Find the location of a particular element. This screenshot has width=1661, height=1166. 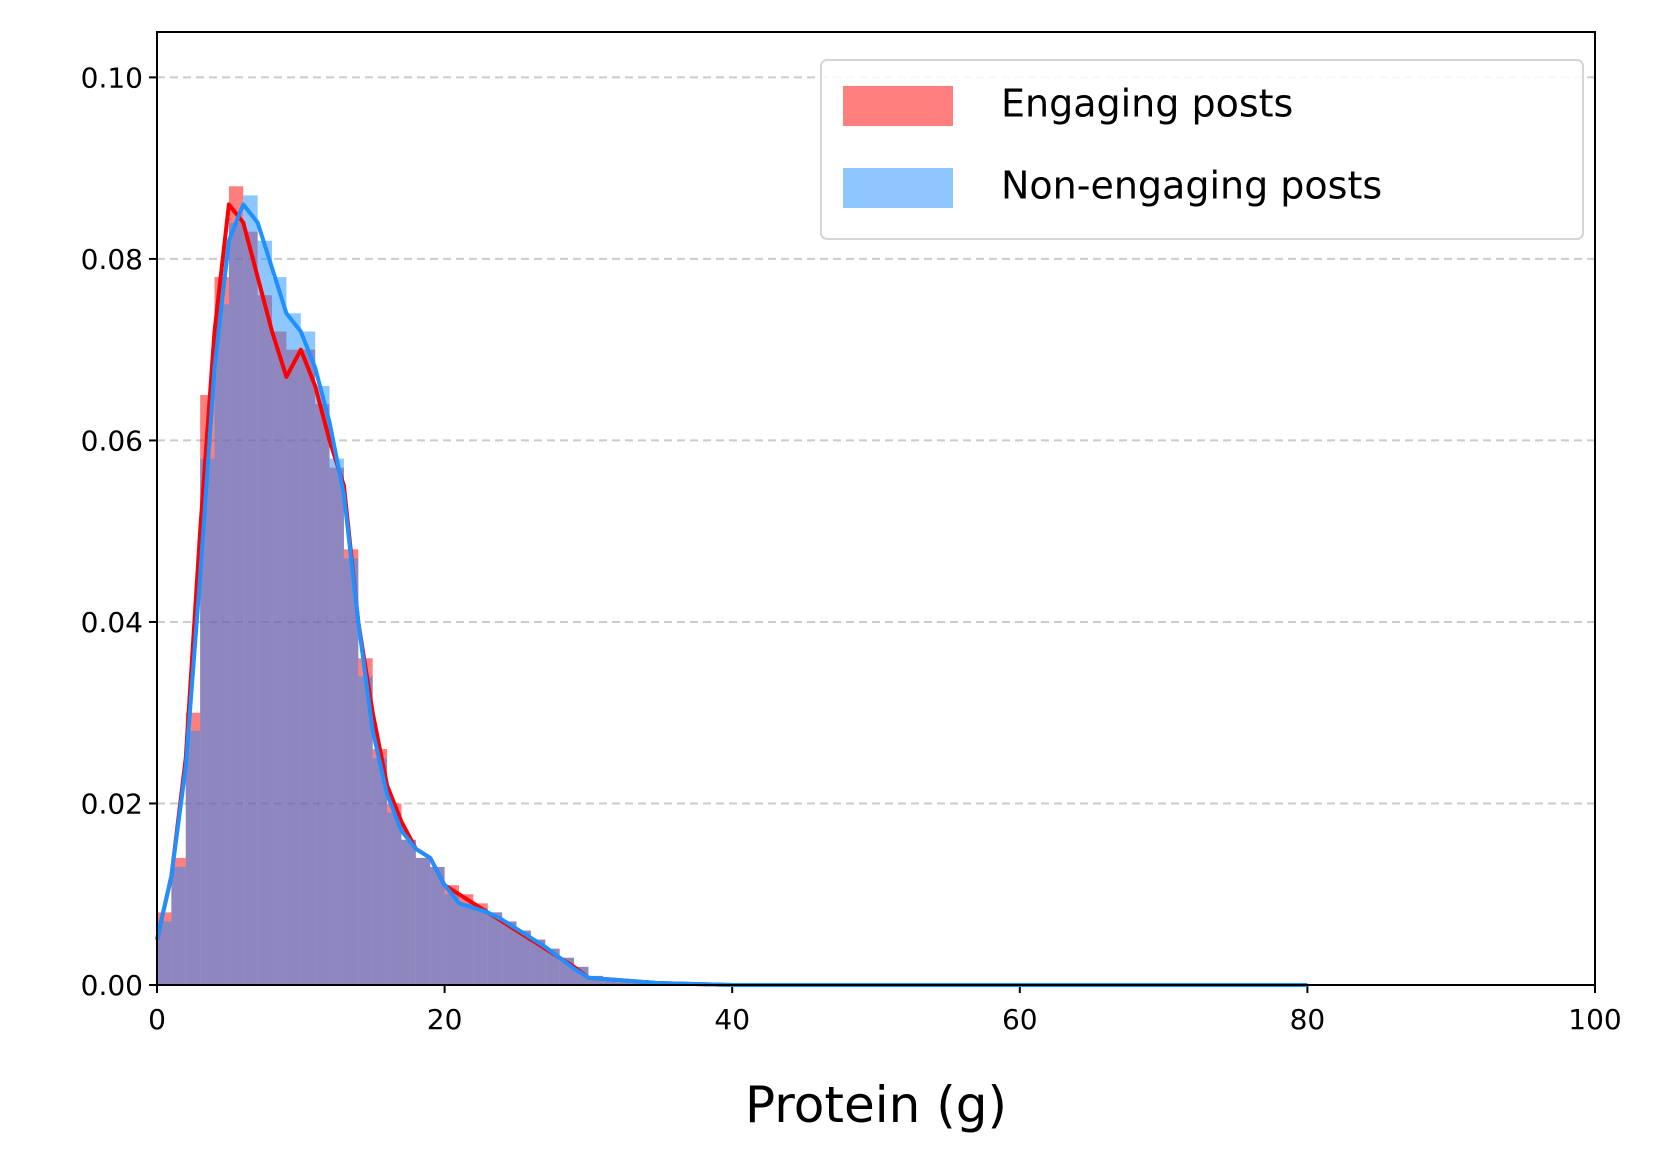

y-tick-label: 0.00 is located at coordinates (112, 985).